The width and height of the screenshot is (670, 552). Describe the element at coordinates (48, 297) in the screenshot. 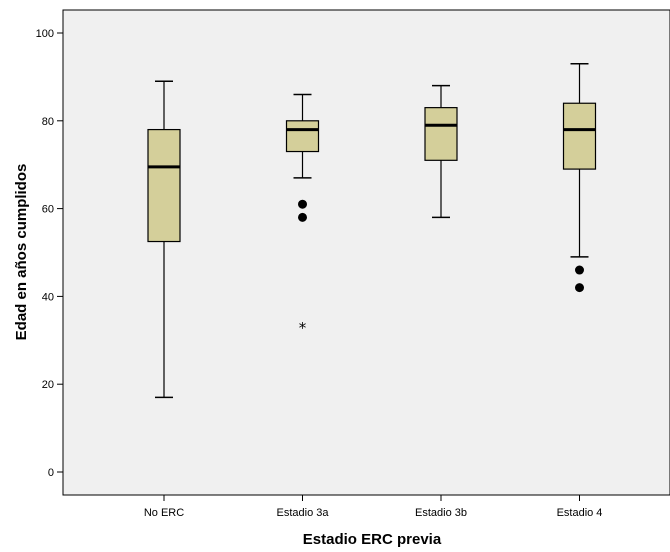

I see `y-tick-label: 40` at that location.